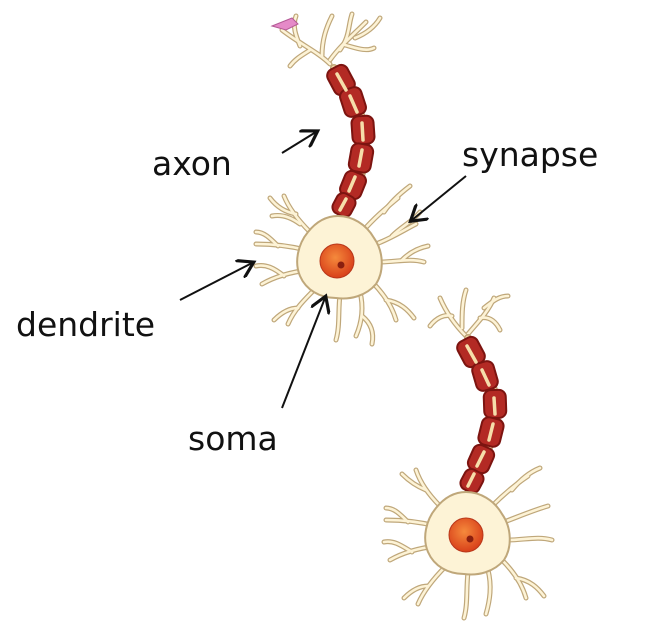 The image size is (669, 628). Describe the element at coordinates (192, 163) in the screenshot. I see `axon-label: axon` at that location.